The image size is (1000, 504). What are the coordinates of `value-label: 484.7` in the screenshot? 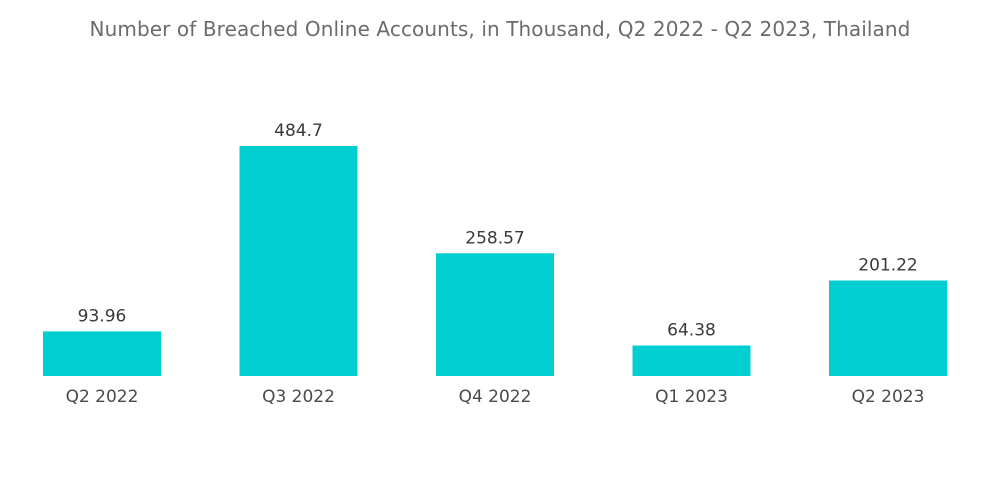 It's located at (298, 131).